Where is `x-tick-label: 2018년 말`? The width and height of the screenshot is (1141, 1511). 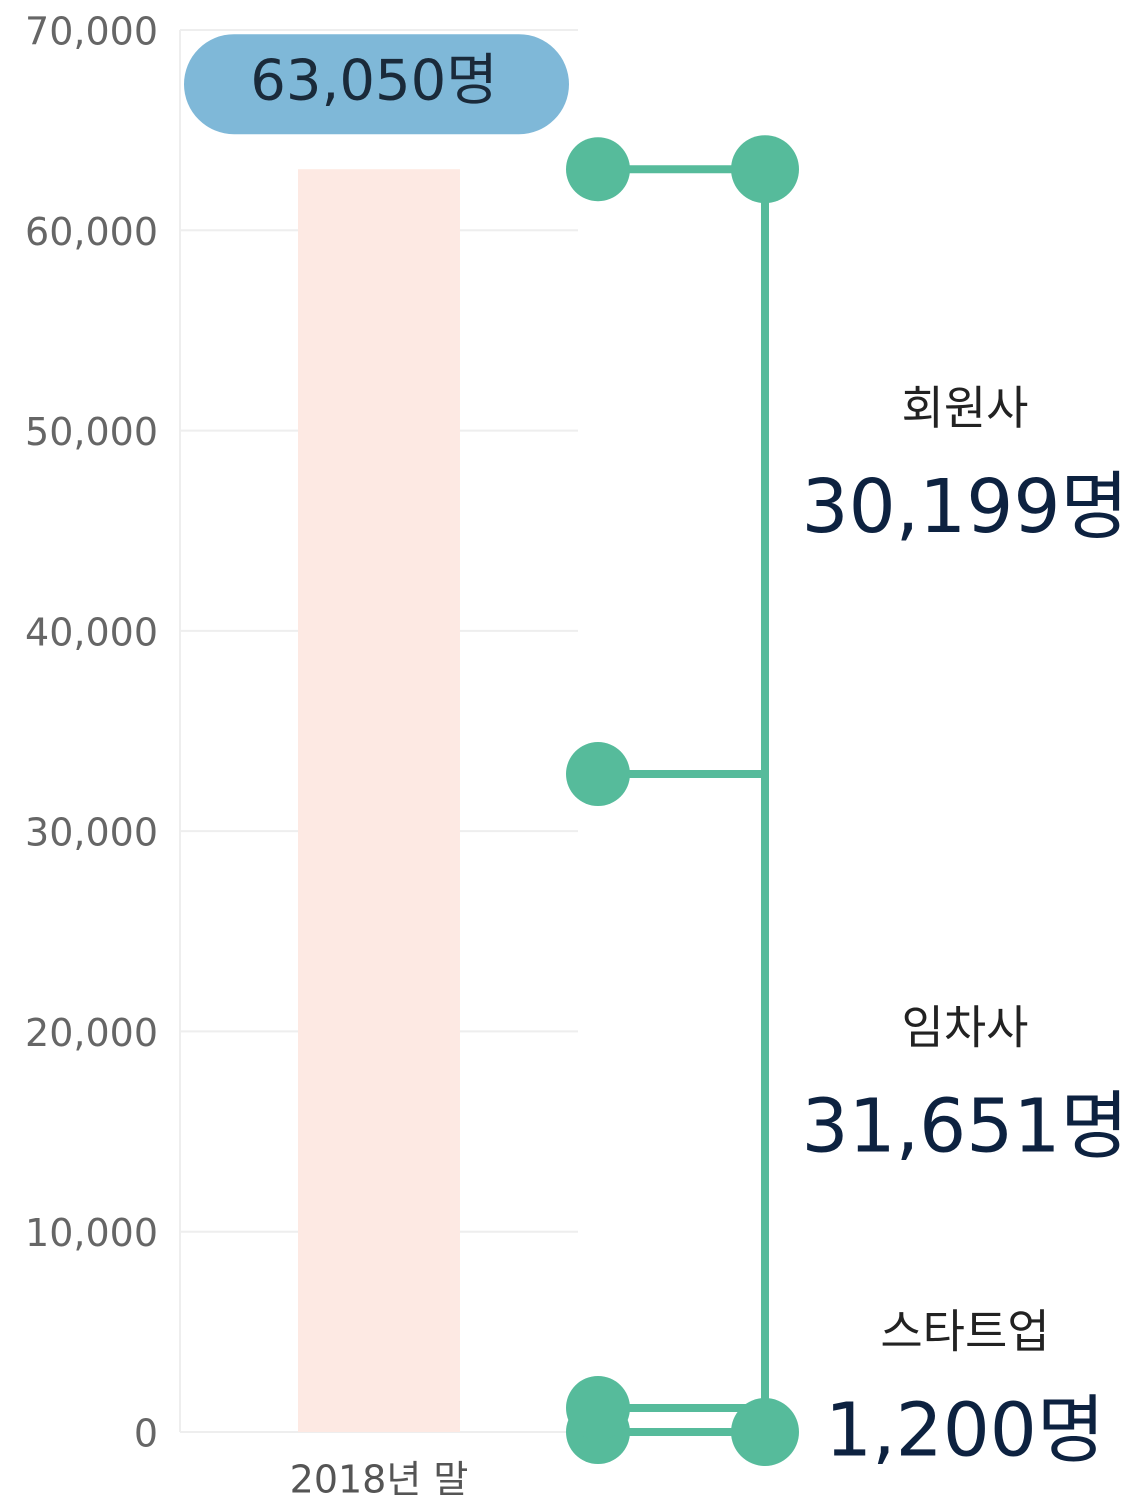
x-tick-label: 2018년 말 is located at coordinates (379, 1480).